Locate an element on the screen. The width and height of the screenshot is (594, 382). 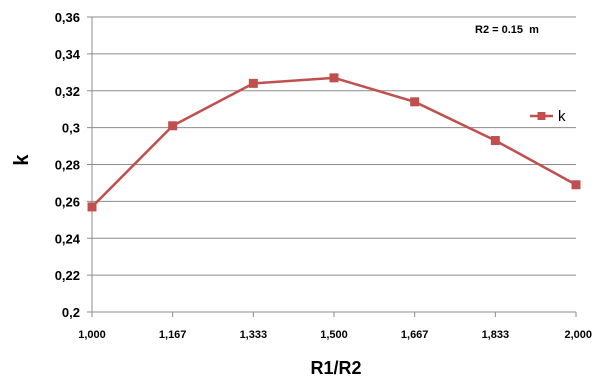
x-tick-label: 1,500 is located at coordinates (334, 335).